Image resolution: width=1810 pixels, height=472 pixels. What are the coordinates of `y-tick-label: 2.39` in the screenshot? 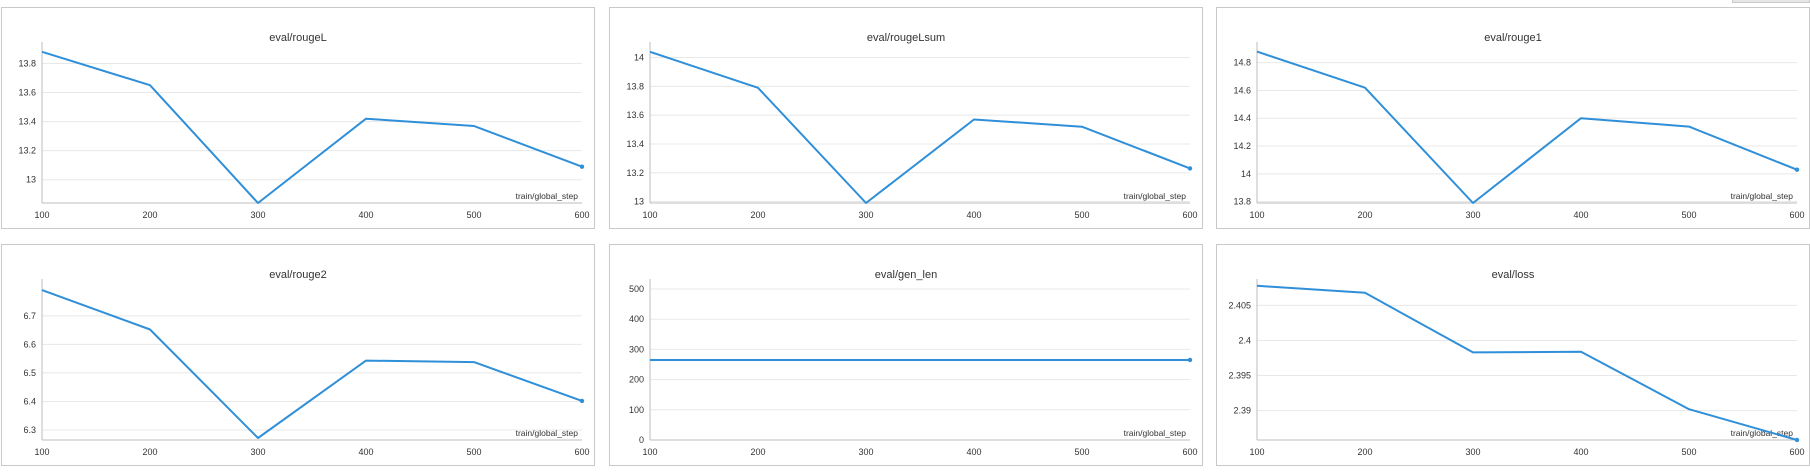 It's located at (1242, 411).